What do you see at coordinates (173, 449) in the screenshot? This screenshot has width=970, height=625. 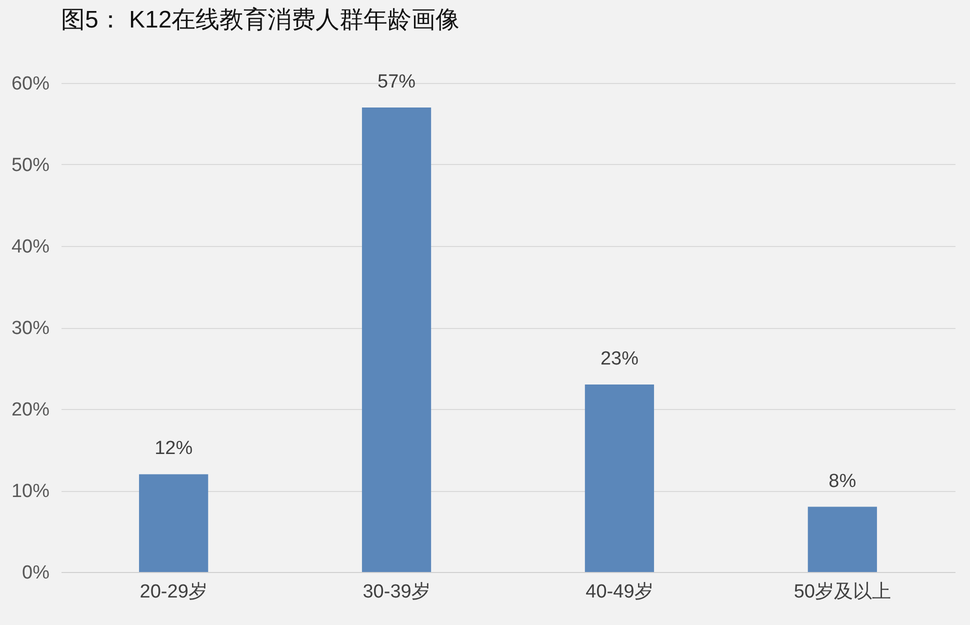 I see `data-label: 12%` at bounding box center [173, 449].